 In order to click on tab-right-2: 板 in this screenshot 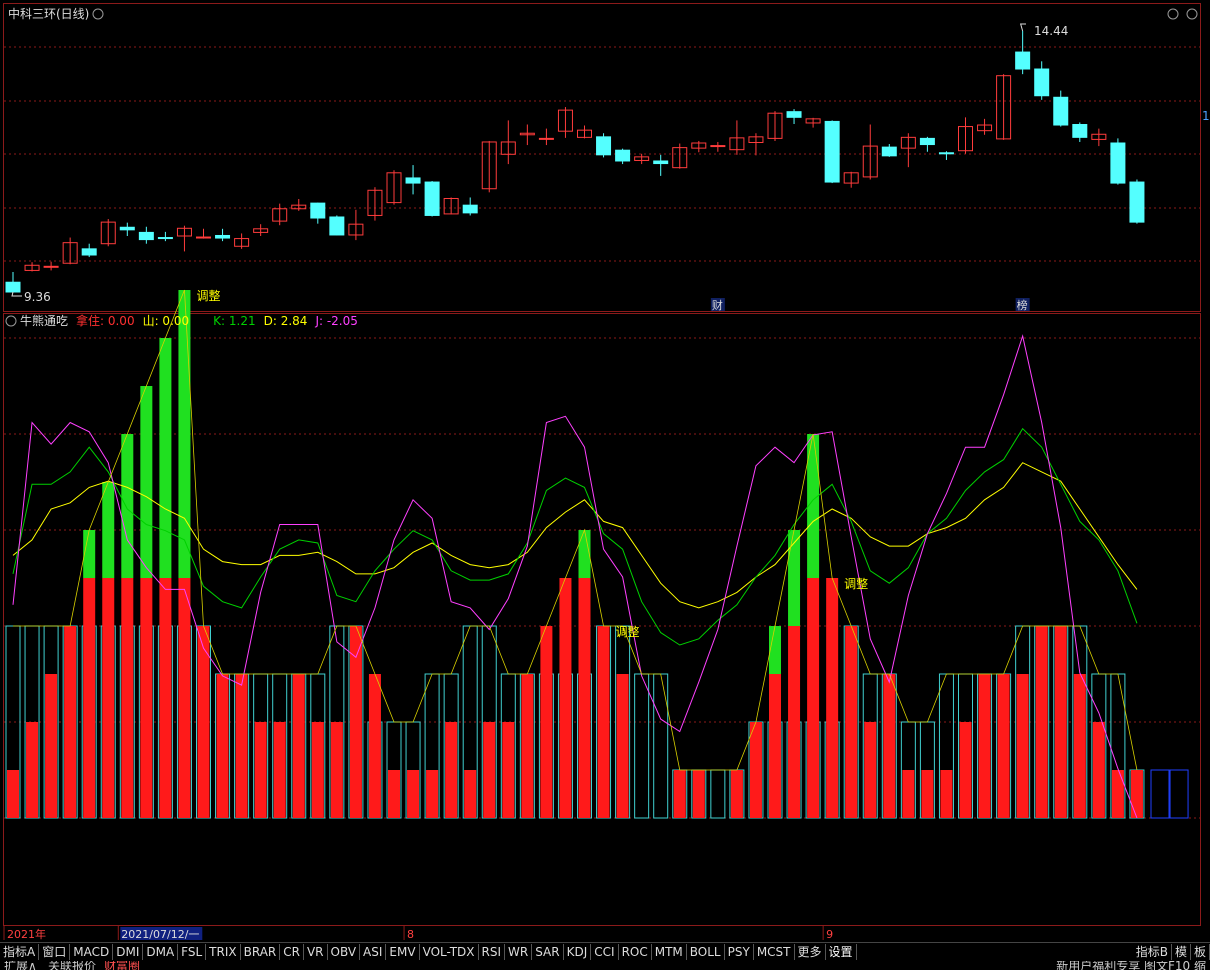, I will do `click(1200, 952)`.